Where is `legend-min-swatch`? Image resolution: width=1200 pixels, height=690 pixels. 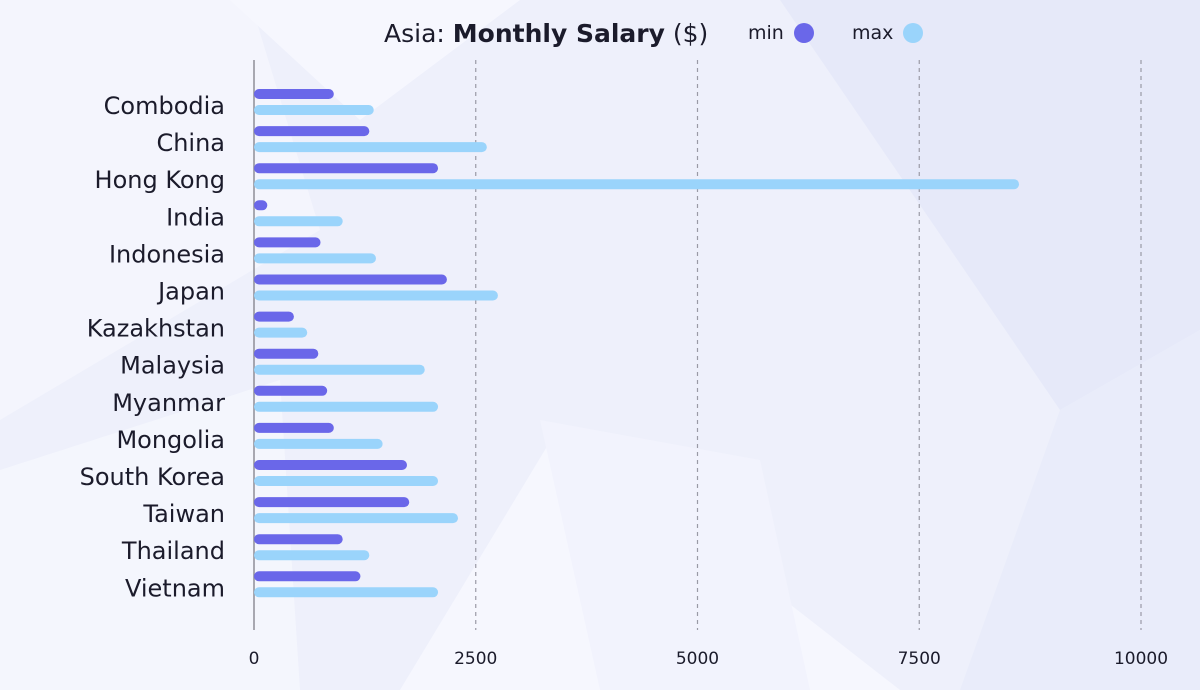 legend-min-swatch is located at coordinates (803, 33).